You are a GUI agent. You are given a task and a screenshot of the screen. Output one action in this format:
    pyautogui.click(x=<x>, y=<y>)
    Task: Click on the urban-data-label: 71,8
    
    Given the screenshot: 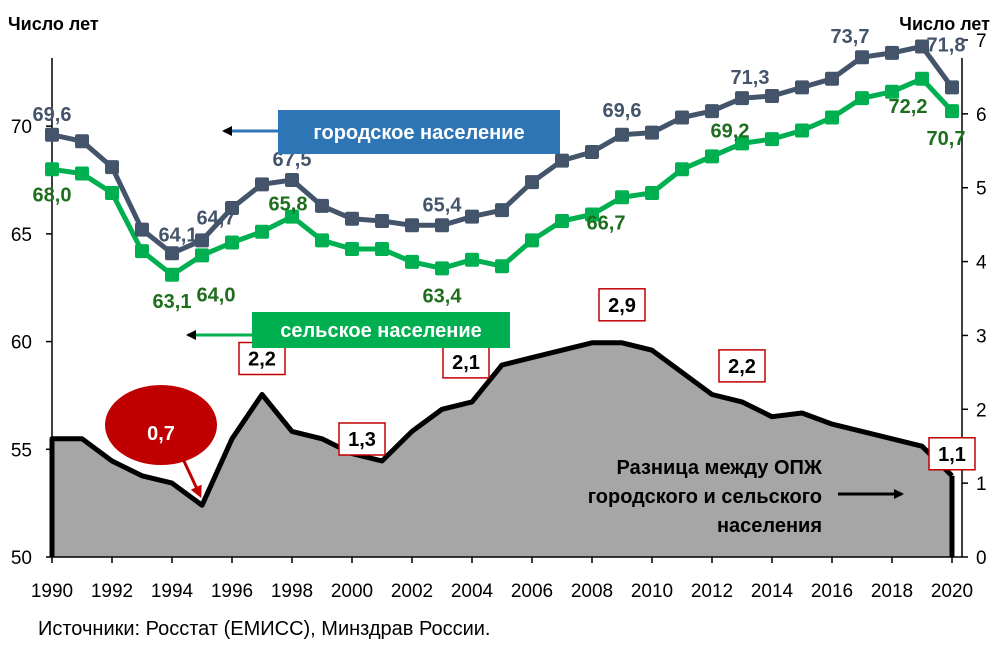 What is the action you would take?
    pyautogui.click(x=946, y=45)
    